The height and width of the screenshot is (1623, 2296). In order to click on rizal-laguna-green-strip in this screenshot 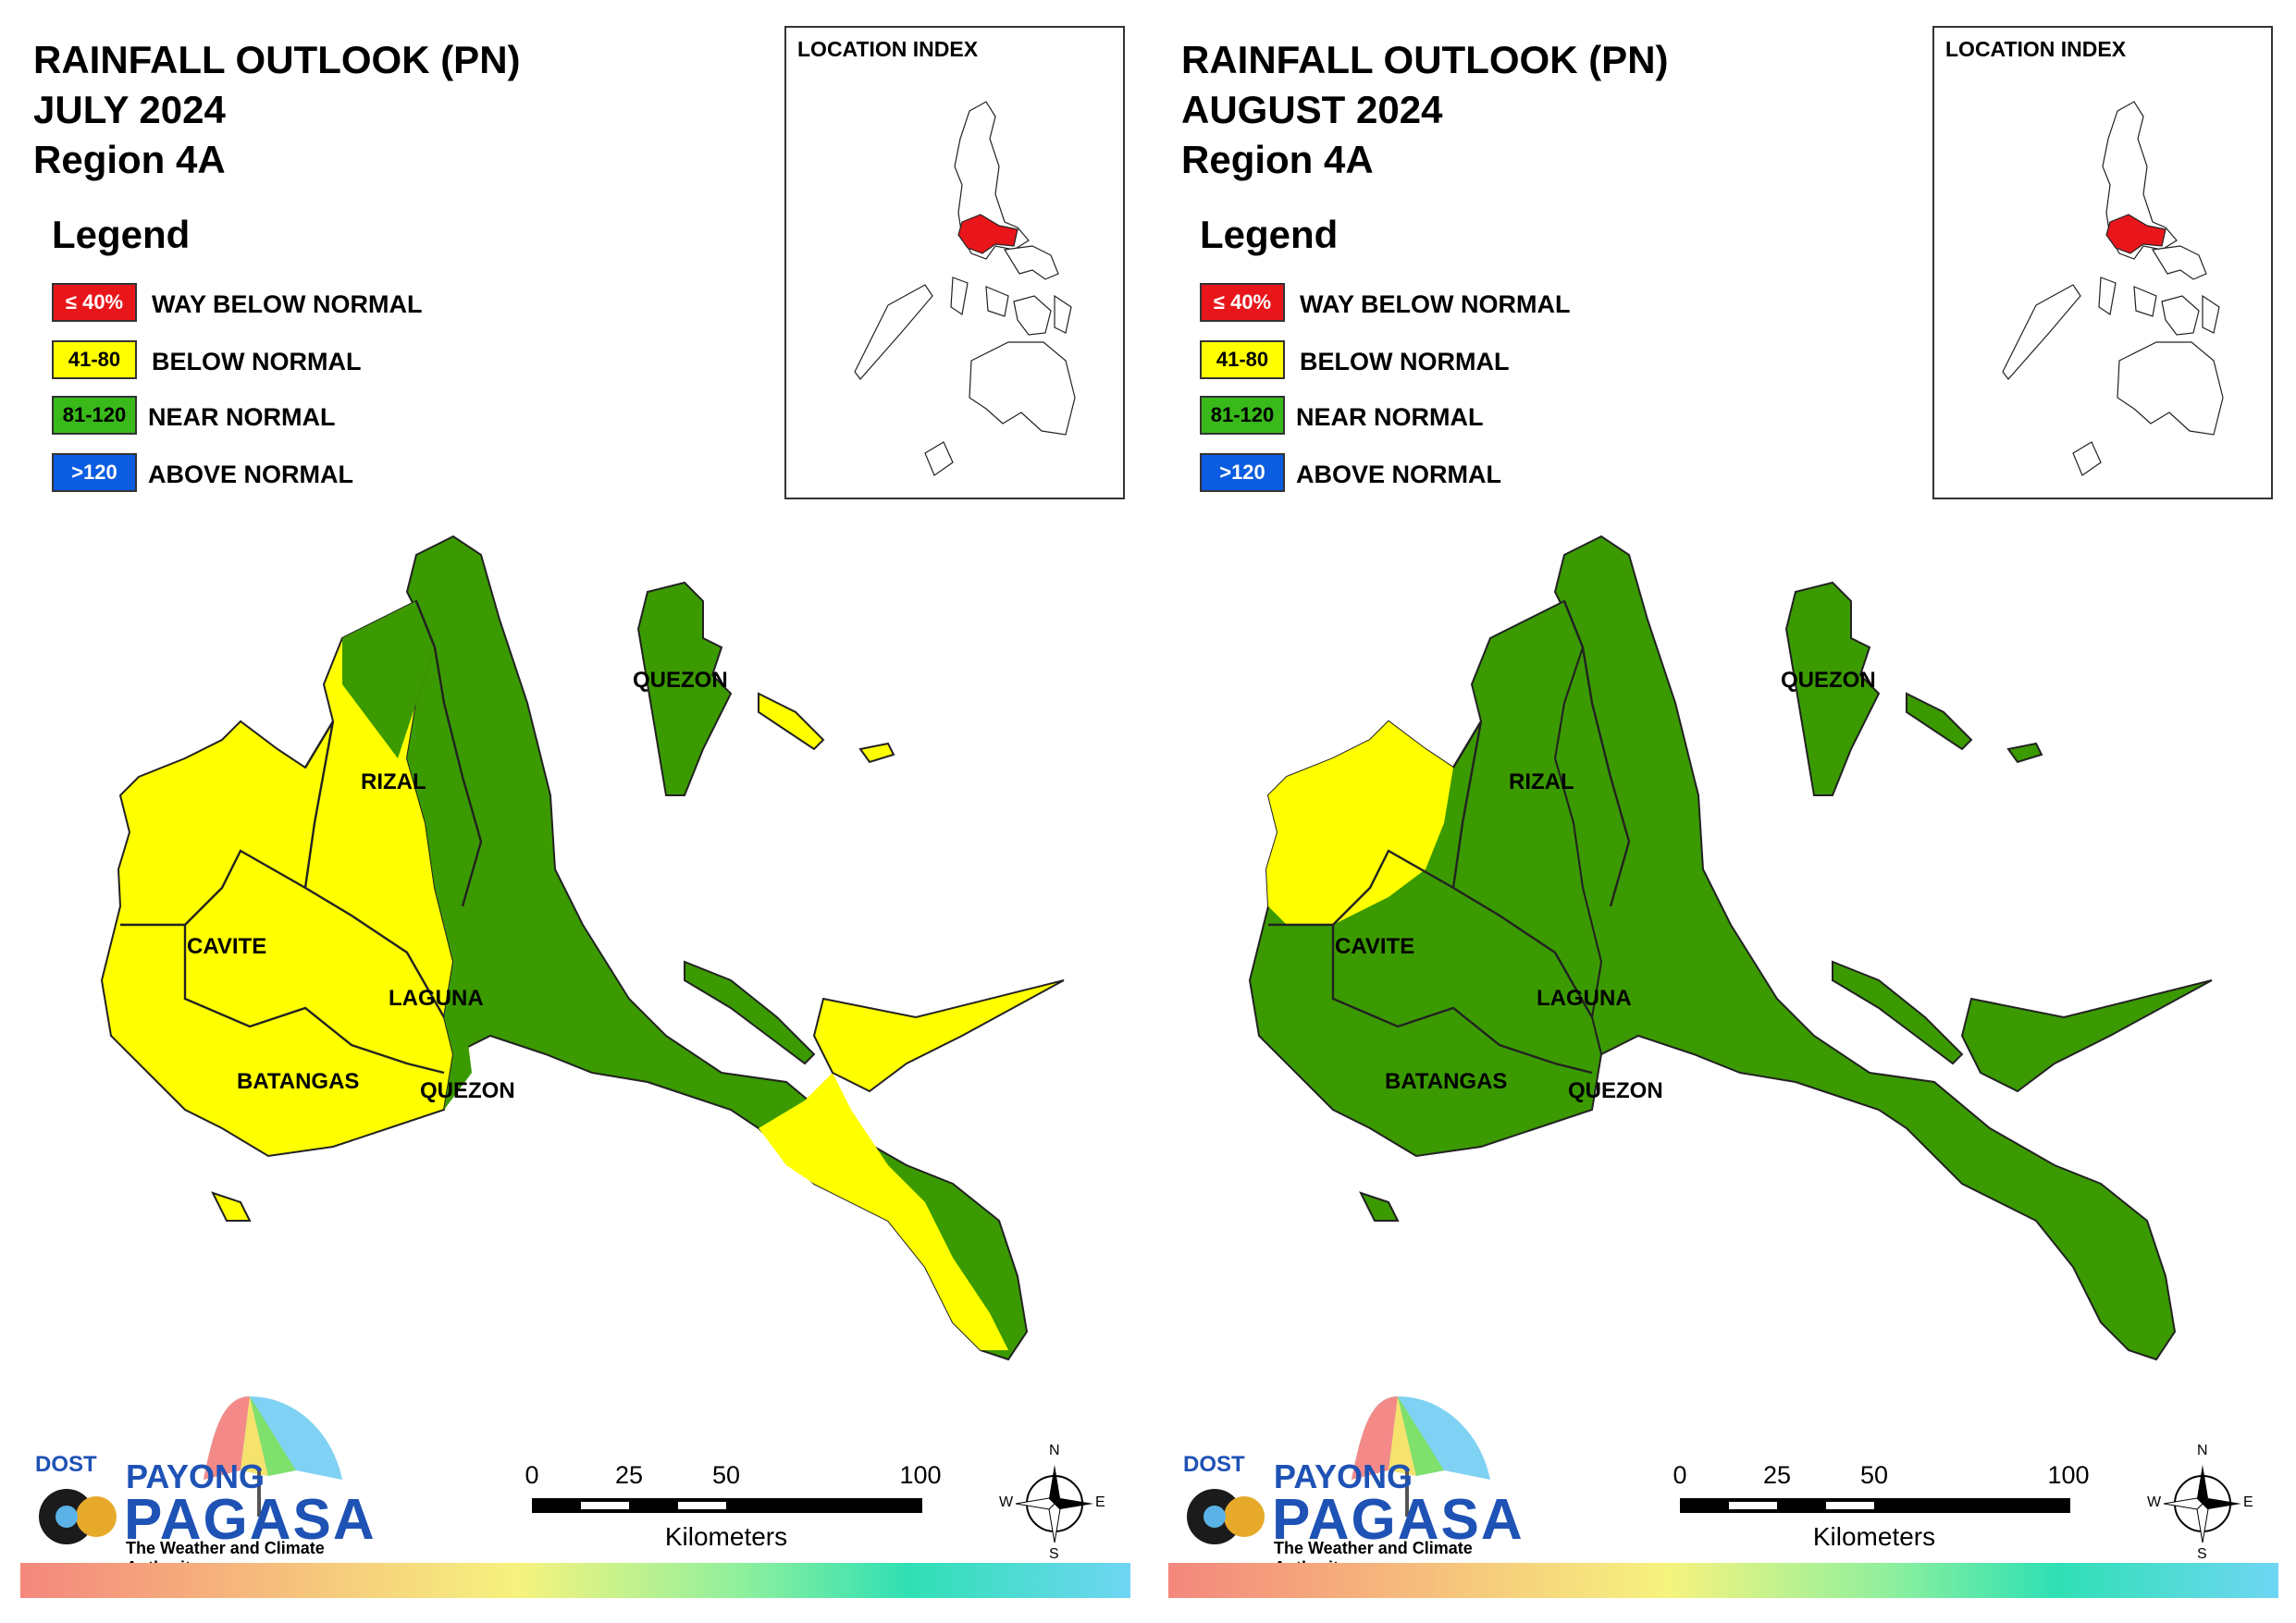, I will do `click(439, 878)`.